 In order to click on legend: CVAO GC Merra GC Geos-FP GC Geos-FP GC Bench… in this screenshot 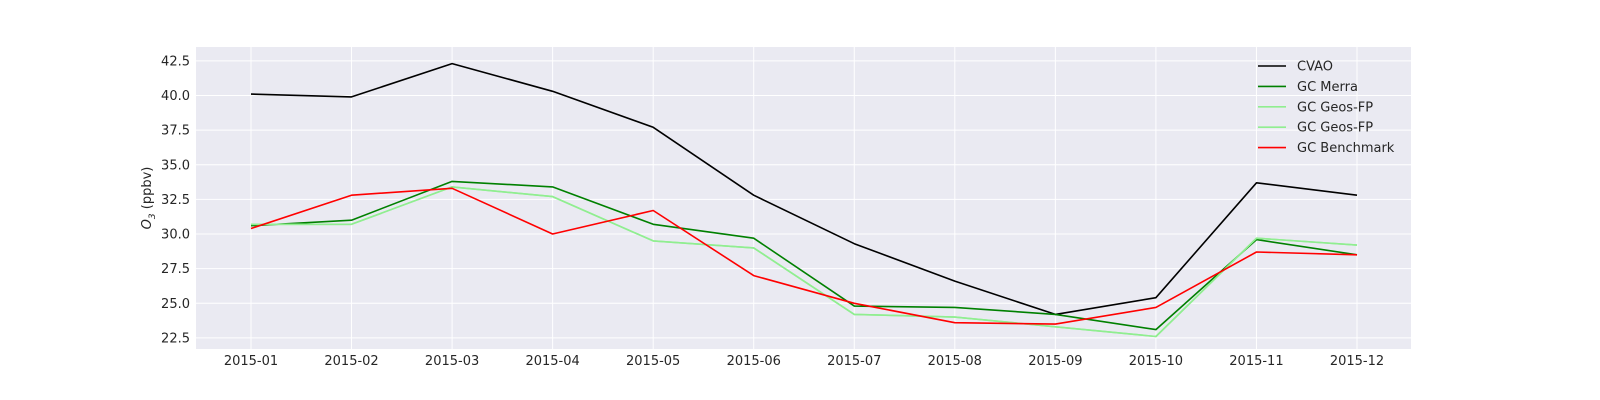, I will do `click(1326, 108)`.